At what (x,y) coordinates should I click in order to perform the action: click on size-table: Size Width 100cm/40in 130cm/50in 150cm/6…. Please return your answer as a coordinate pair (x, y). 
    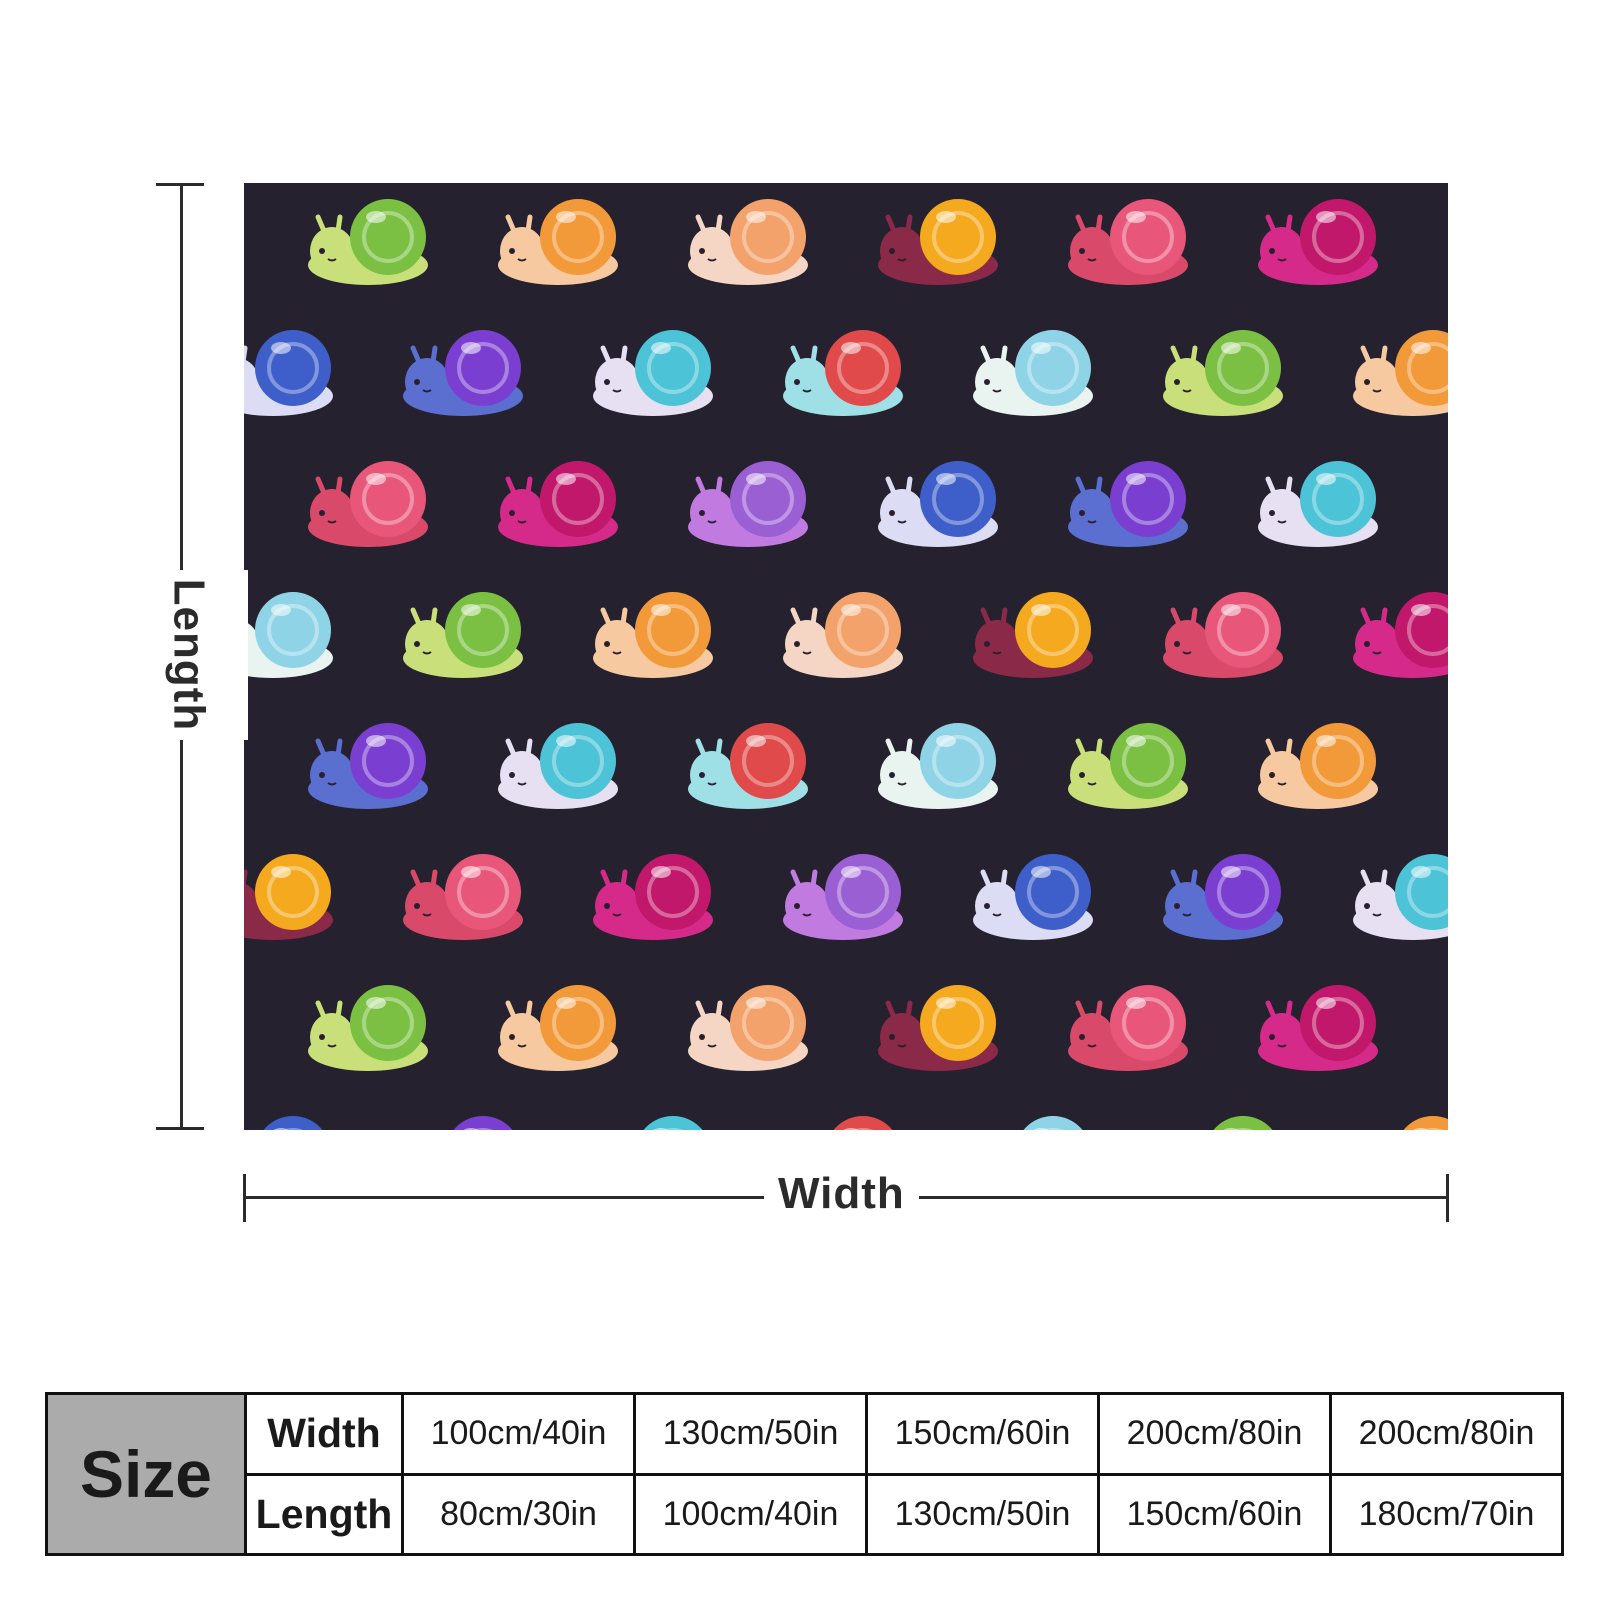
    Looking at the image, I should click on (804, 1474).